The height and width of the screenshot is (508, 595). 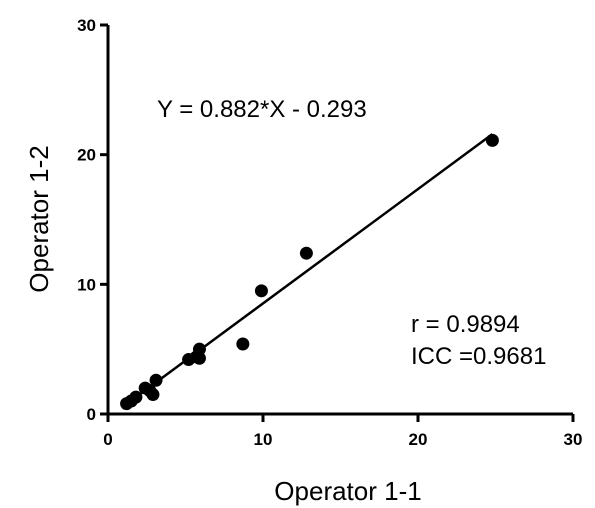 What do you see at coordinates (86, 284) in the screenshot?
I see `y-tick-label: 10` at bounding box center [86, 284].